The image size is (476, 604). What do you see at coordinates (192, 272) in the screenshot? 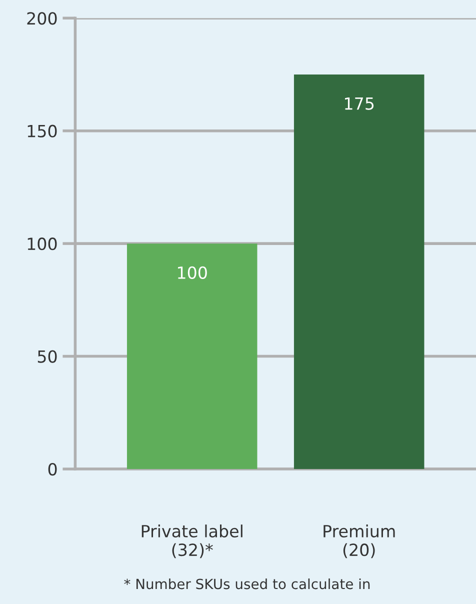
I see `data-label: 100` at bounding box center [192, 272].